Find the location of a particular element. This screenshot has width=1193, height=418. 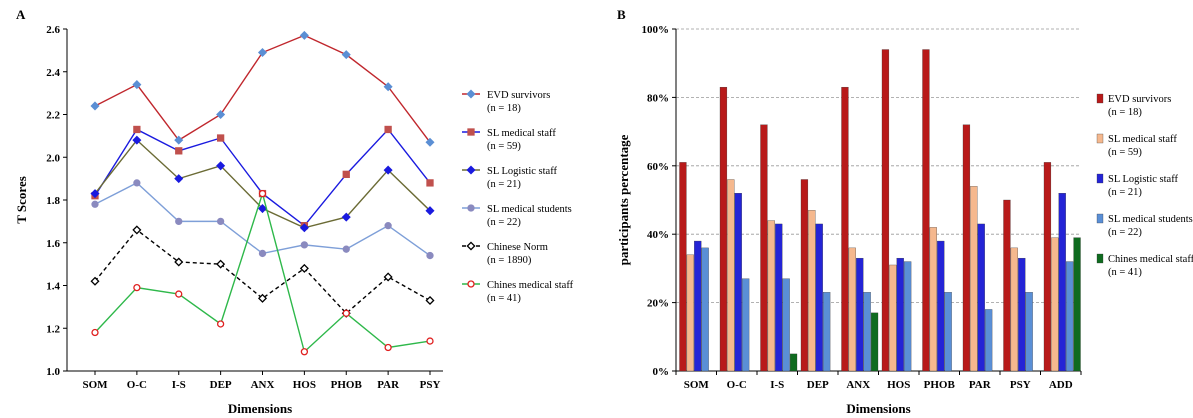

legend-n: (n = 18) is located at coordinates (1125, 112).